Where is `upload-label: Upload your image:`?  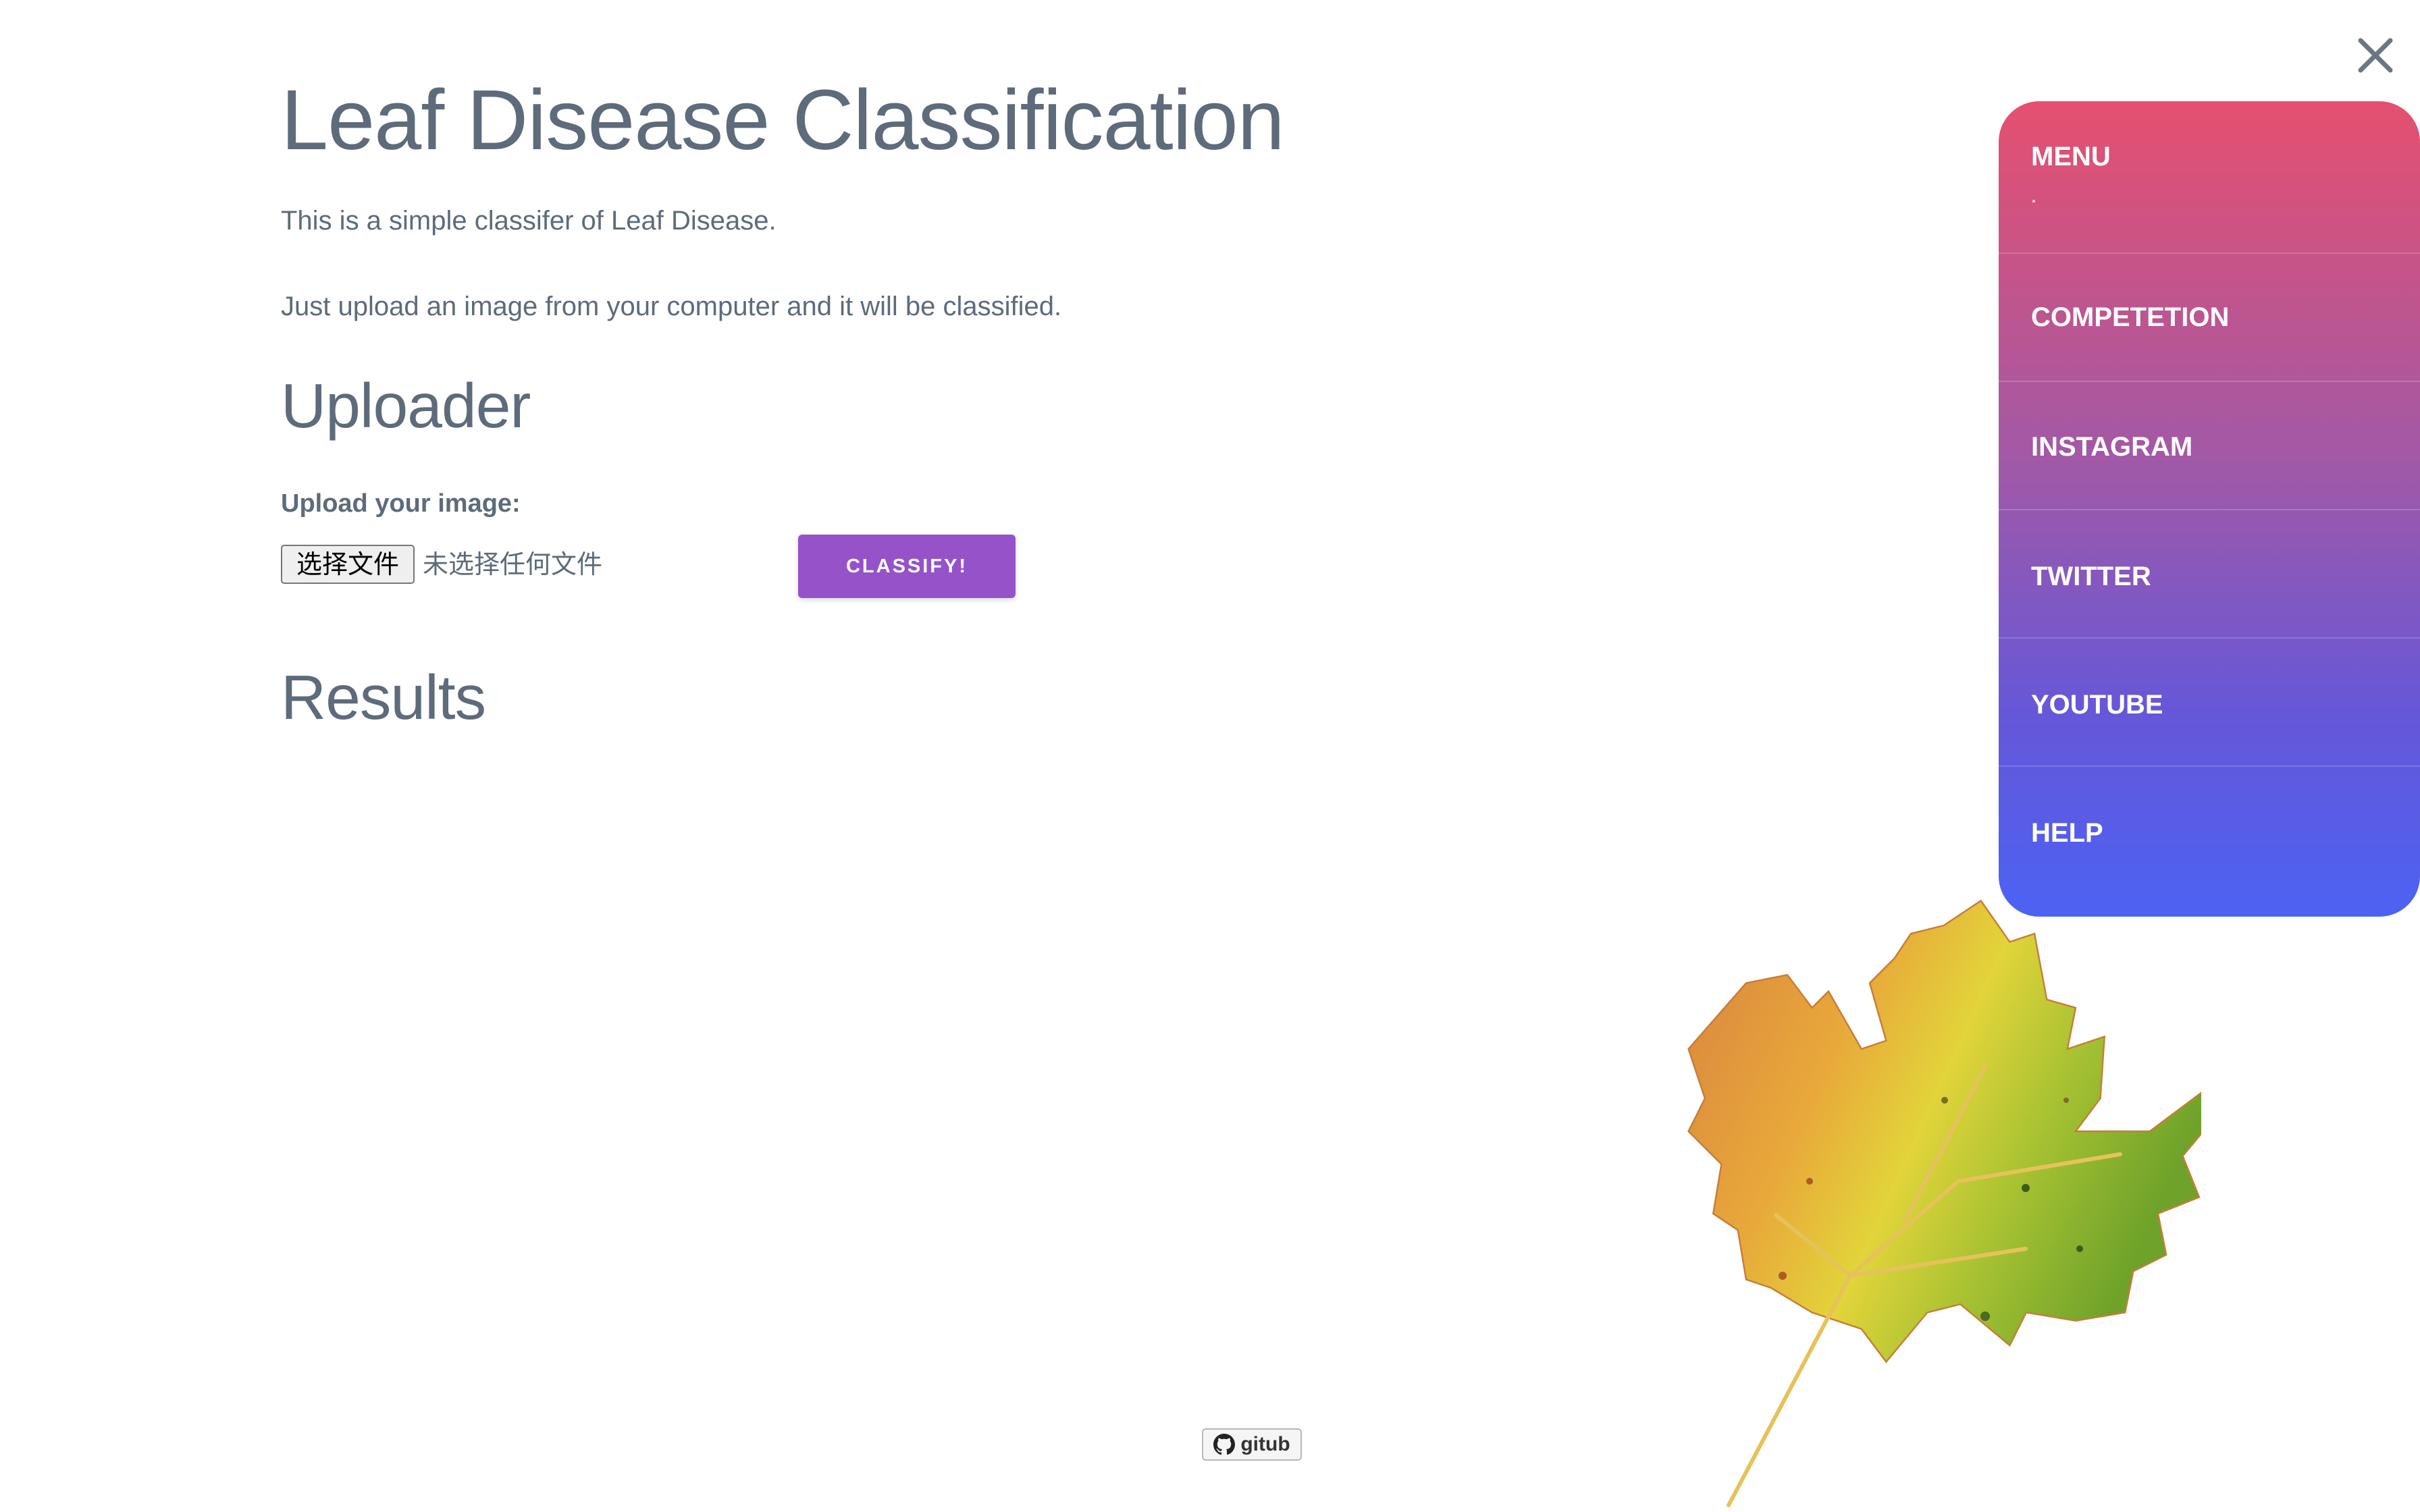
upload-label: Upload your image: is located at coordinates (401, 503).